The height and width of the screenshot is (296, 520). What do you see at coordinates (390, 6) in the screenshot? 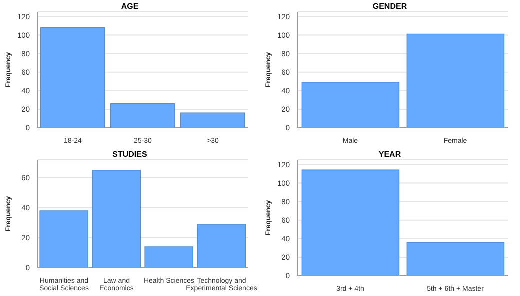
I see `chart-title: GENDER` at bounding box center [390, 6].